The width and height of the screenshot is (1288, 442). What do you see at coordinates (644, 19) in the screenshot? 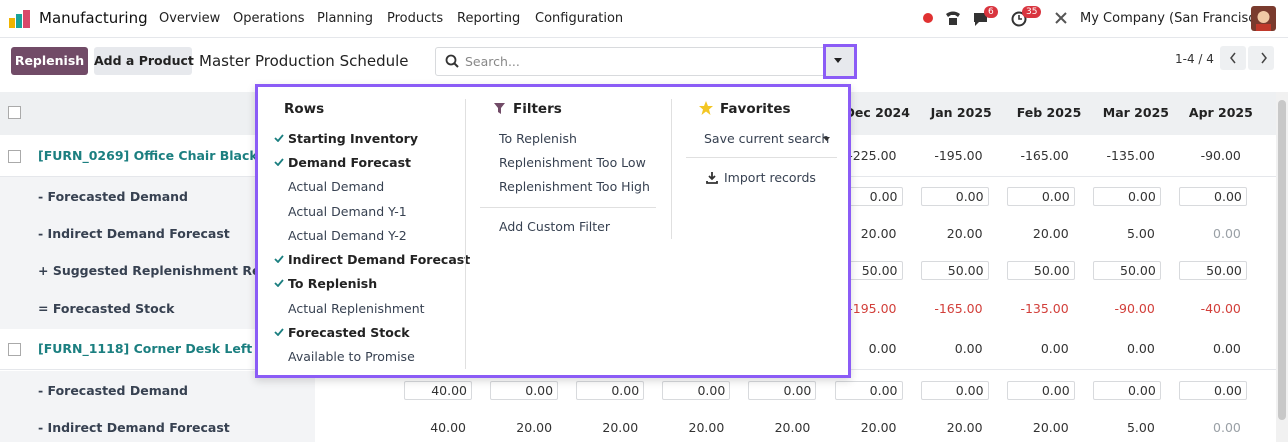
I see `navbar` at bounding box center [644, 19].